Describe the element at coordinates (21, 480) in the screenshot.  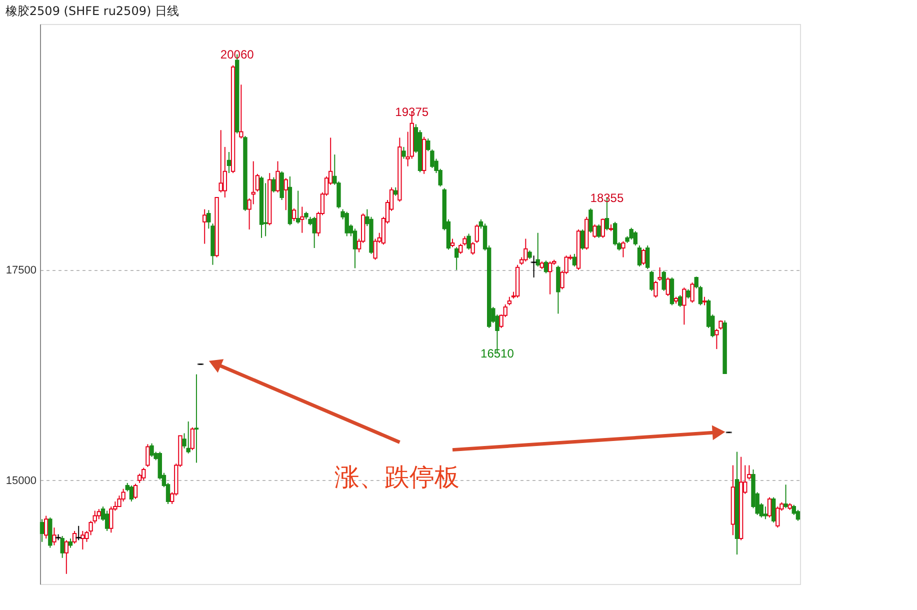
I see `y-tick-label: 15000` at that location.